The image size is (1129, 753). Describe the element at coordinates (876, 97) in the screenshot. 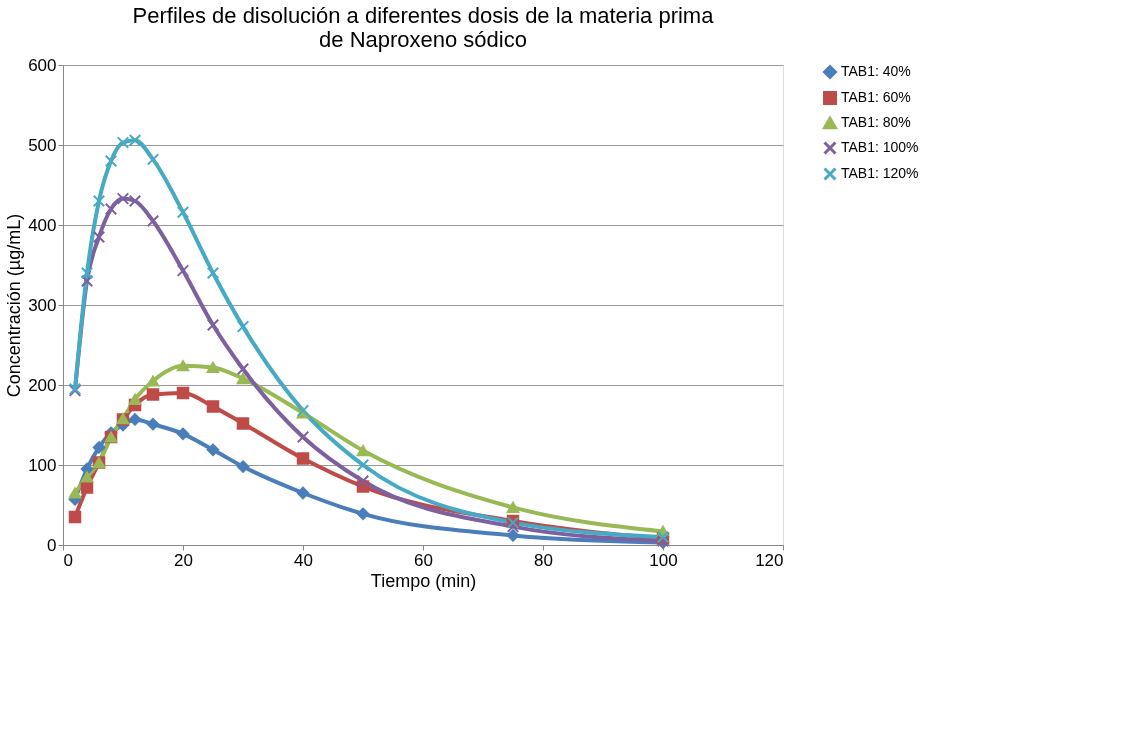

I see `legend-label: TAB1: 60%` at that location.